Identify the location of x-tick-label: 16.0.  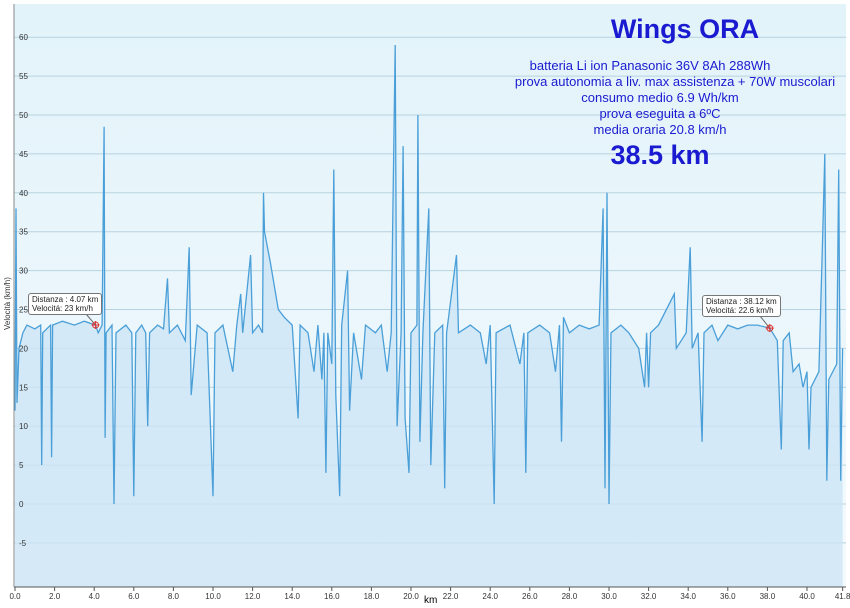
(332, 596).